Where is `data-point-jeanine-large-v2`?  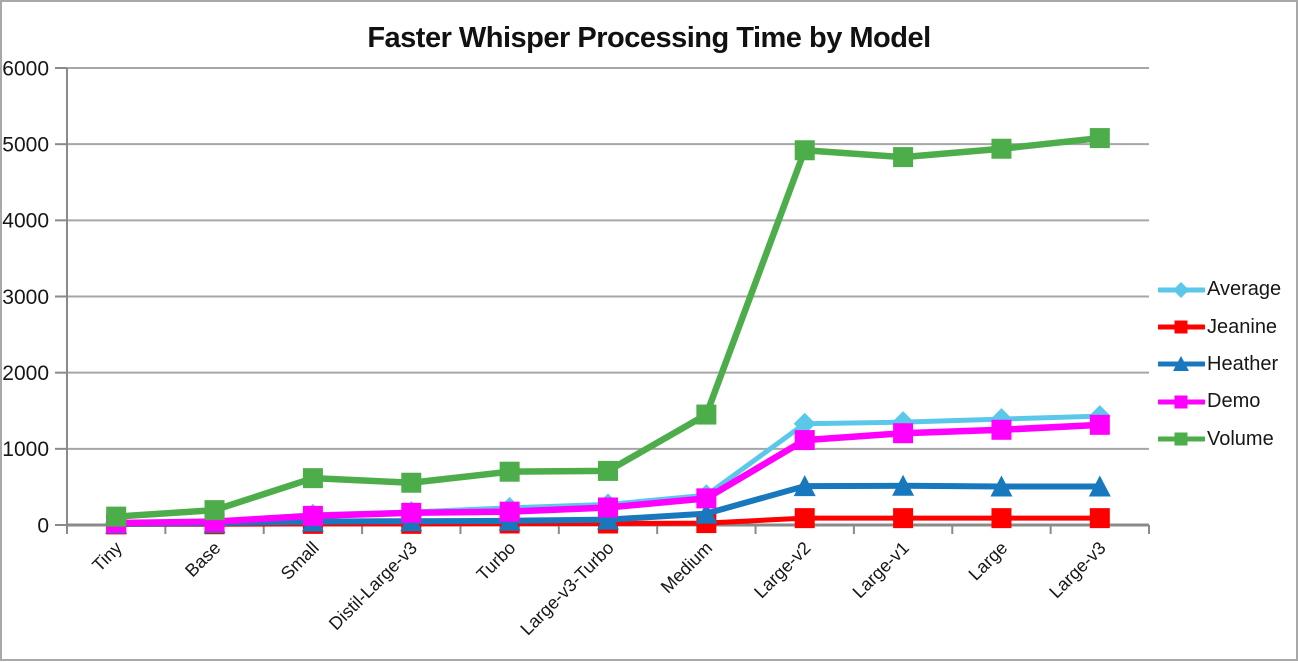
data-point-jeanine-large-v2 is located at coordinates (804, 518).